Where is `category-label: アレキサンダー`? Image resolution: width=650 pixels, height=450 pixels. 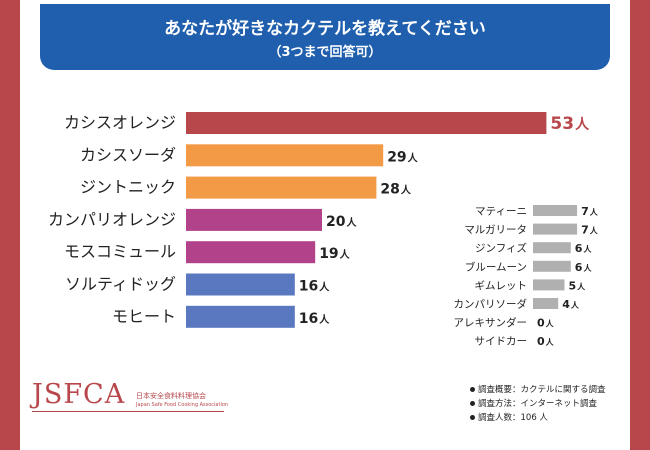
category-label: アレキサンダー is located at coordinates (491, 322).